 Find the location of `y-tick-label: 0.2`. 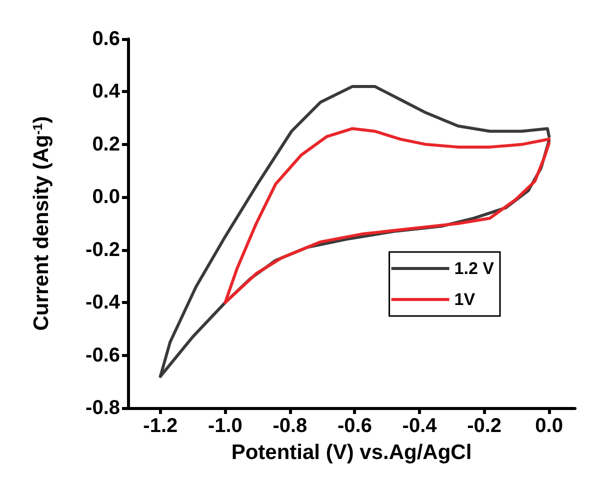

y-tick-label: 0.2 is located at coordinates (106, 144).